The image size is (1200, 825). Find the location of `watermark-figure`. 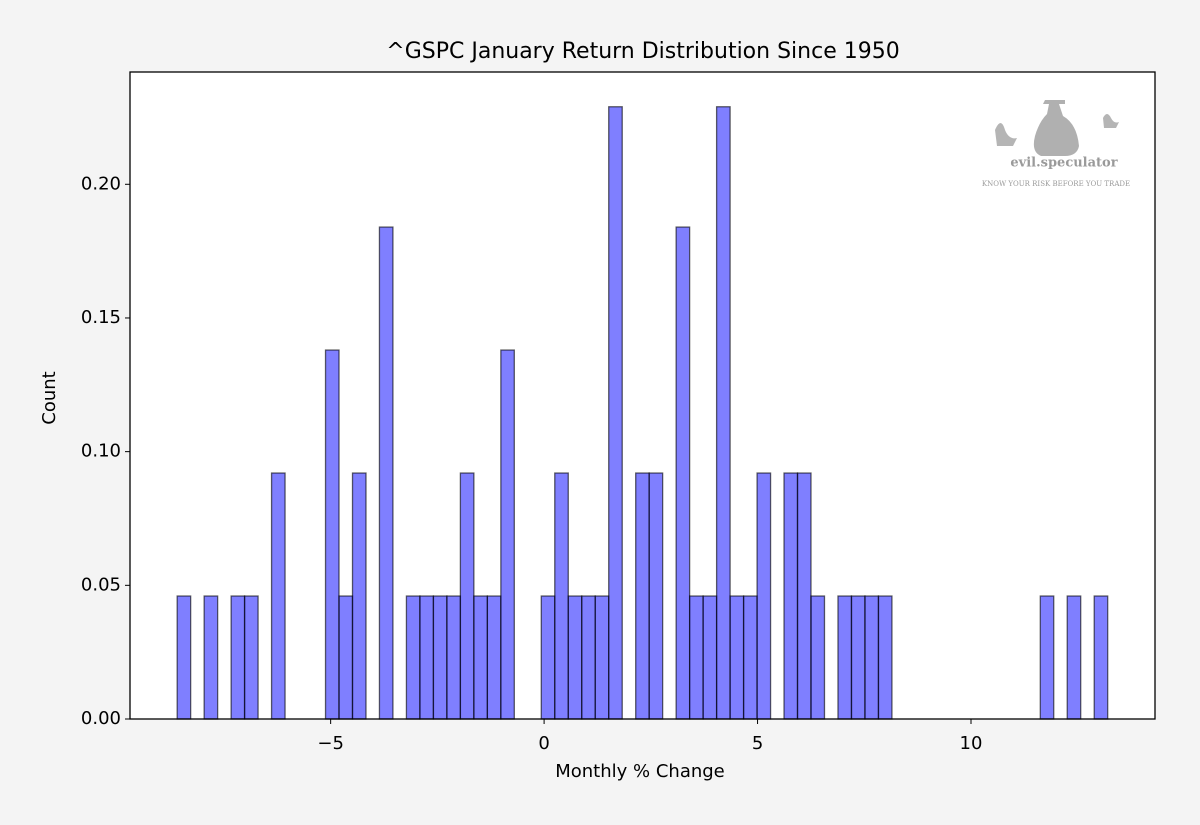

watermark-figure is located at coordinates (1056, 128).